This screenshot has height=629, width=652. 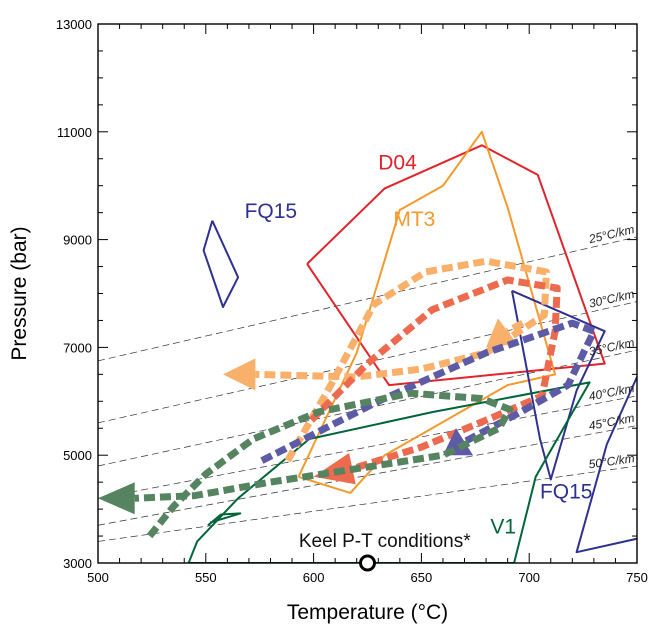 I want to click on annotation-d04-1: D04, so click(x=397, y=163).